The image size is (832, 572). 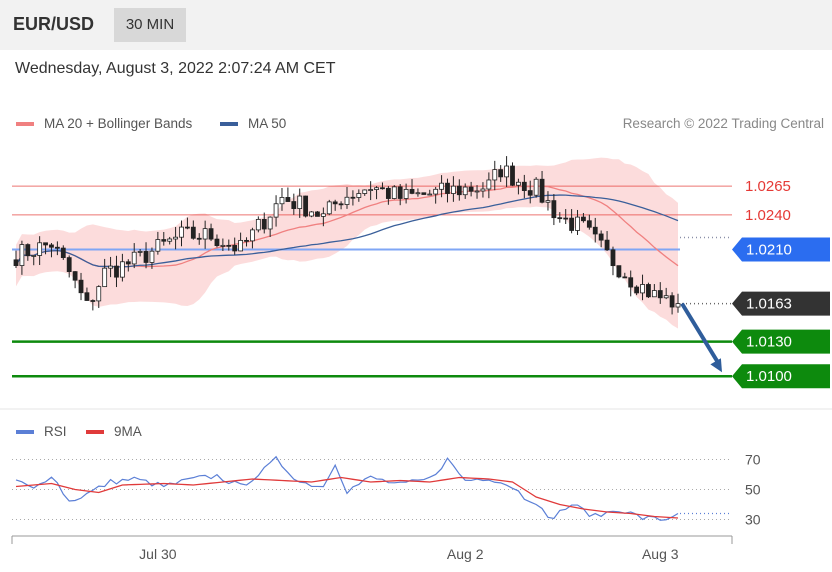 I want to click on support-badge, so click(x=781, y=376).